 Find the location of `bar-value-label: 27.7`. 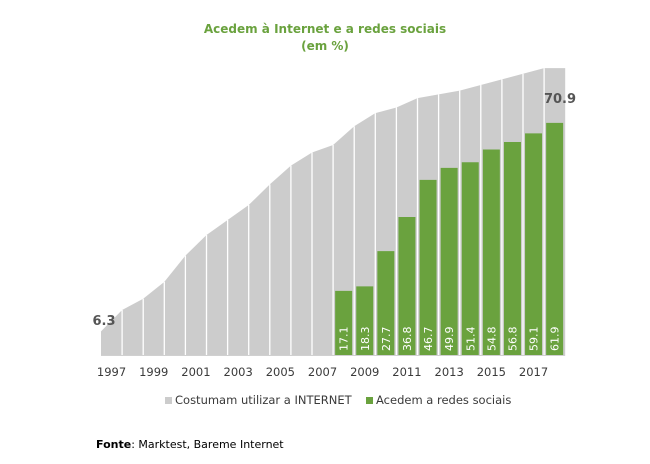

bar-value-label: 27.7 is located at coordinates (386, 339).